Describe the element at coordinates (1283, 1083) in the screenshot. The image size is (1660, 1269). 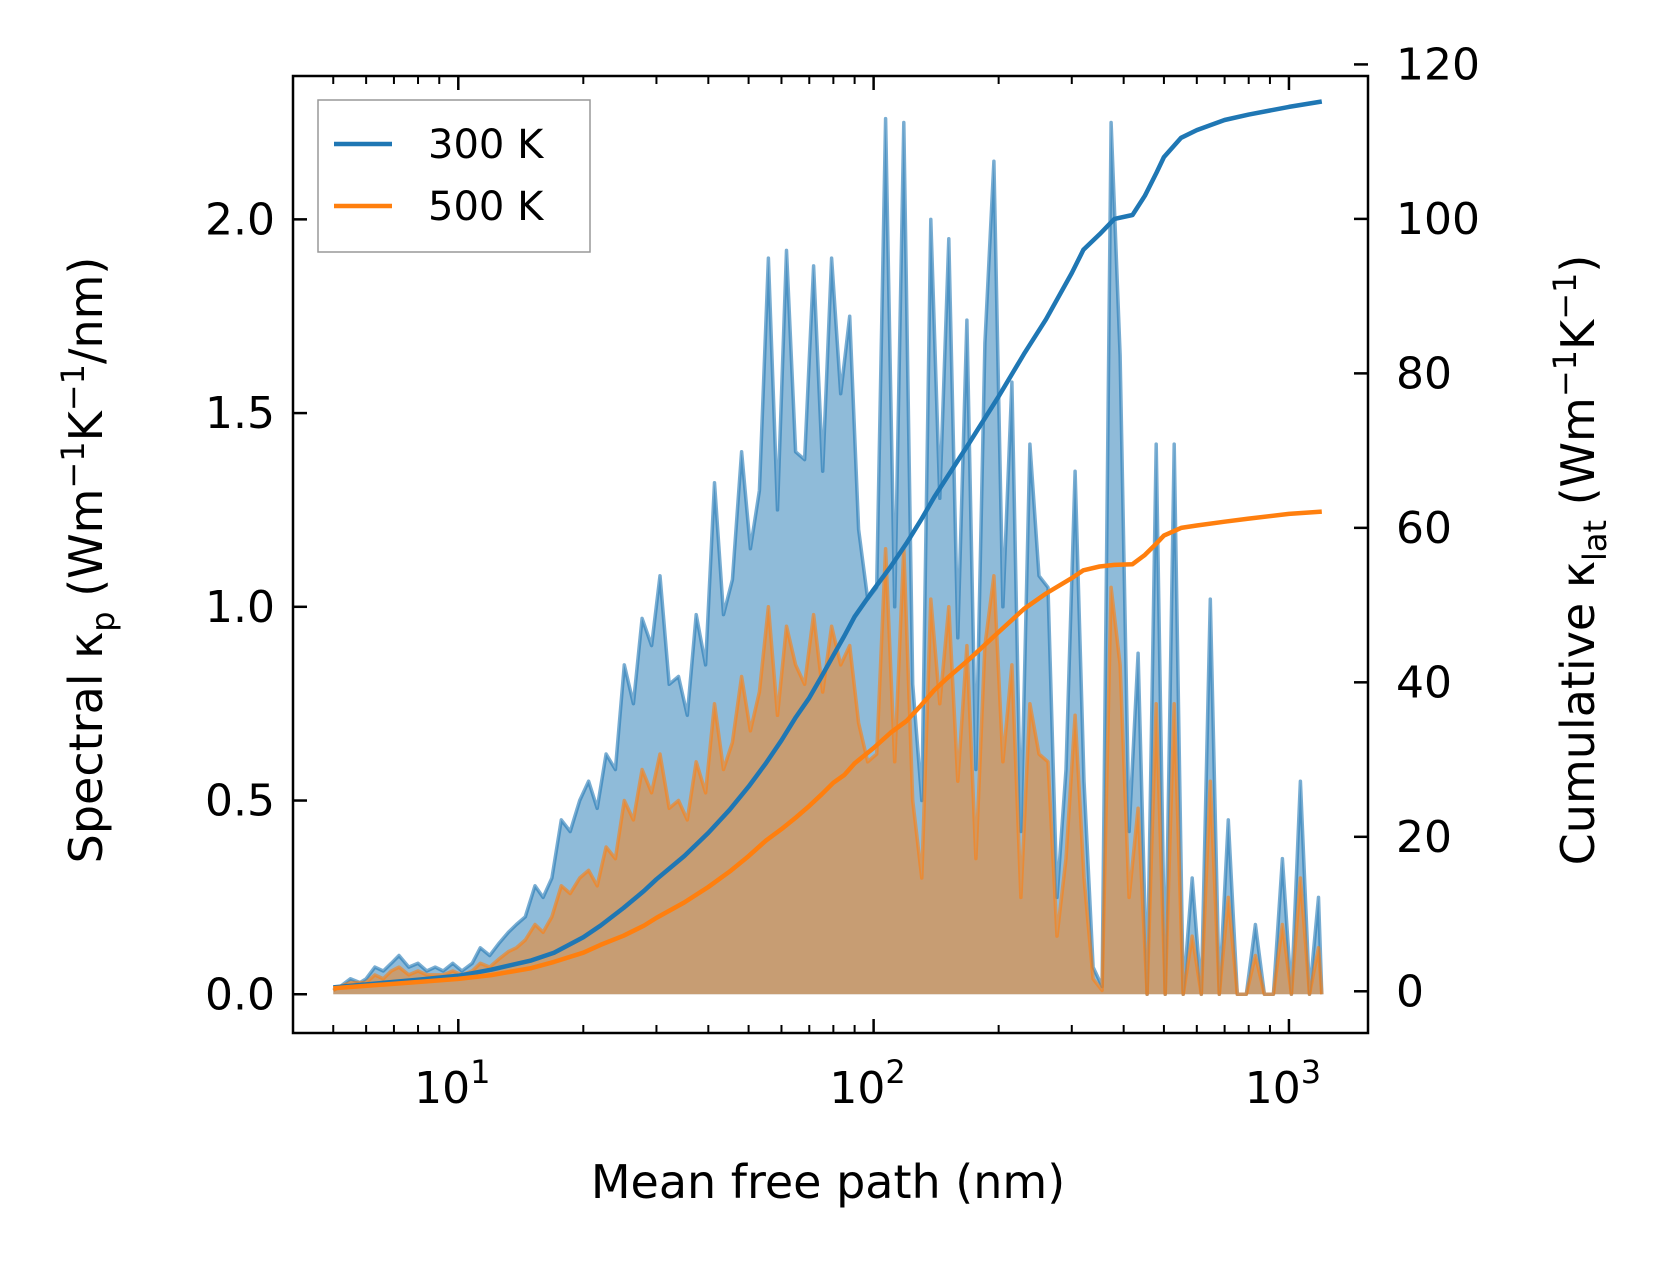
I see `x-tick-label: 10³` at that location.